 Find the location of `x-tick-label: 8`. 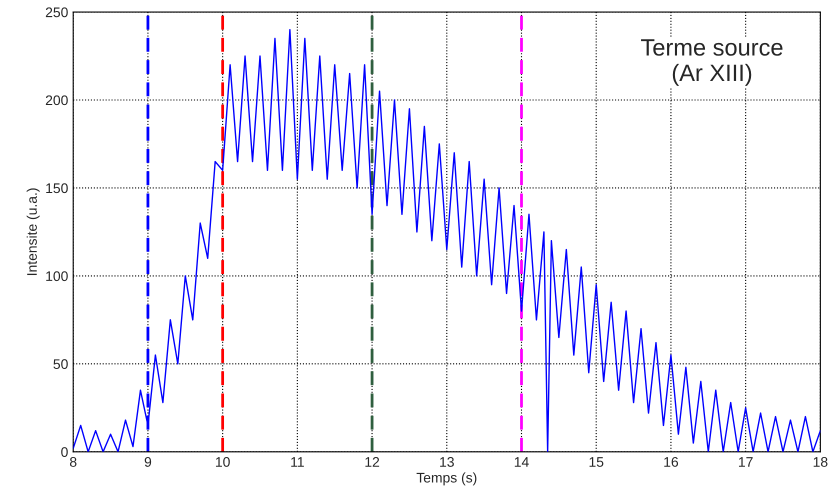

x-tick-label: 8 is located at coordinates (73, 462).